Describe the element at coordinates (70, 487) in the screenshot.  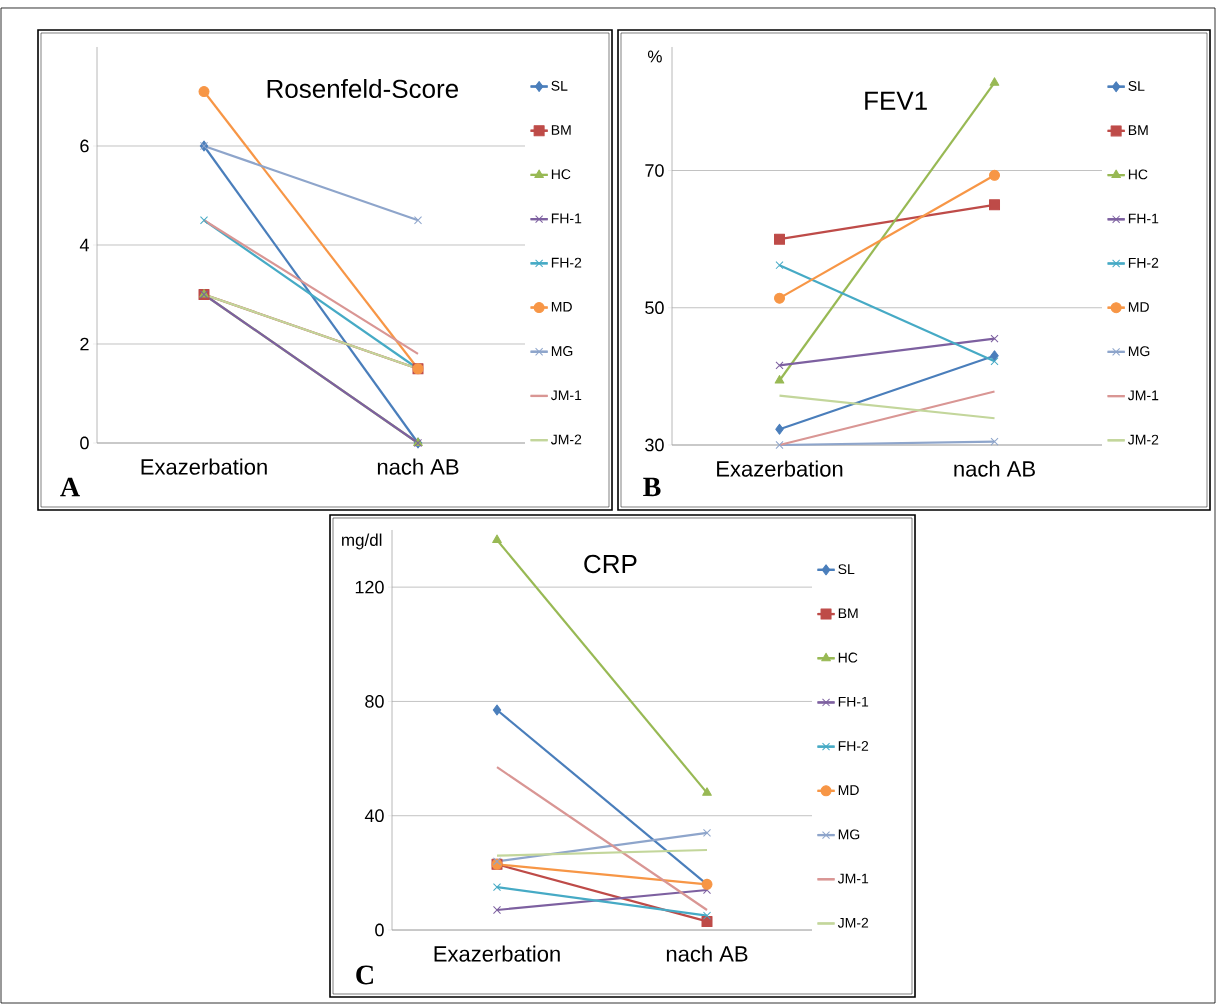
I see `text: A` at that location.